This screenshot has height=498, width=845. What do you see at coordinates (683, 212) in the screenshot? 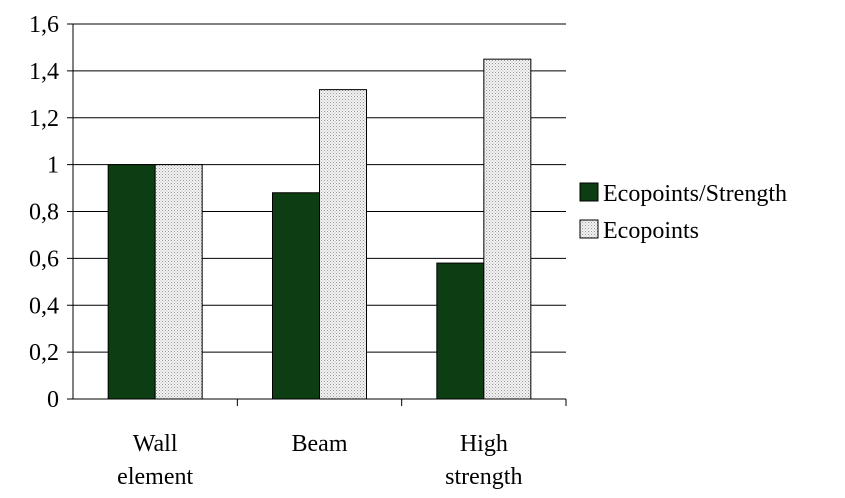
I see `legend: Ecopoints/Strength Ecopoints` at bounding box center [683, 212].